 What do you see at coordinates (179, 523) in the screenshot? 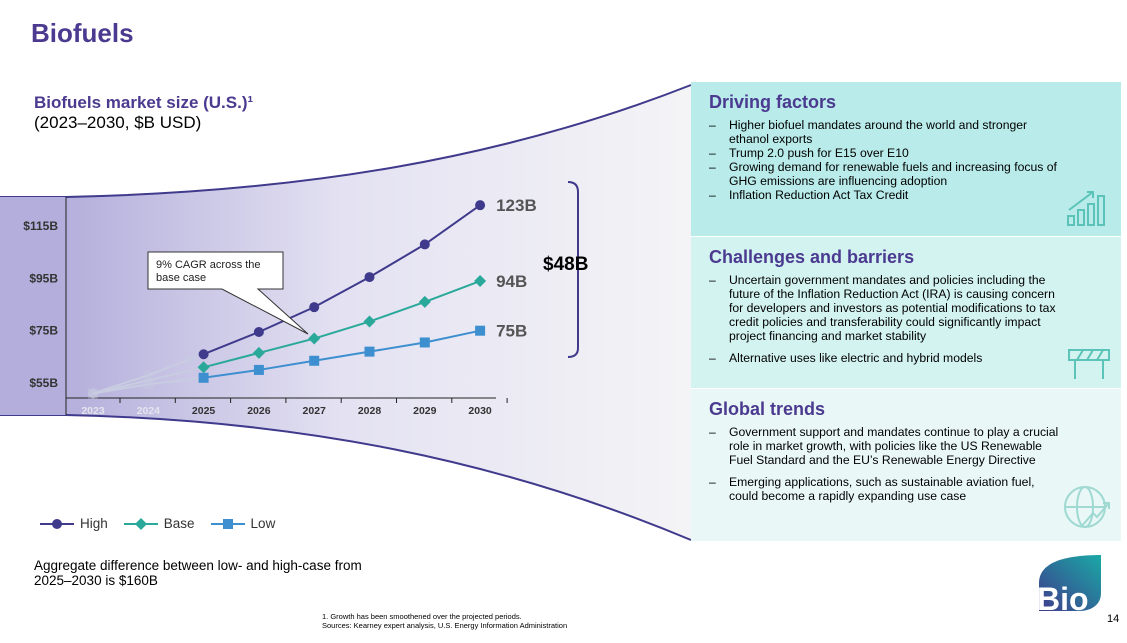
I see `legend-label: Base` at bounding box center [179, 523].